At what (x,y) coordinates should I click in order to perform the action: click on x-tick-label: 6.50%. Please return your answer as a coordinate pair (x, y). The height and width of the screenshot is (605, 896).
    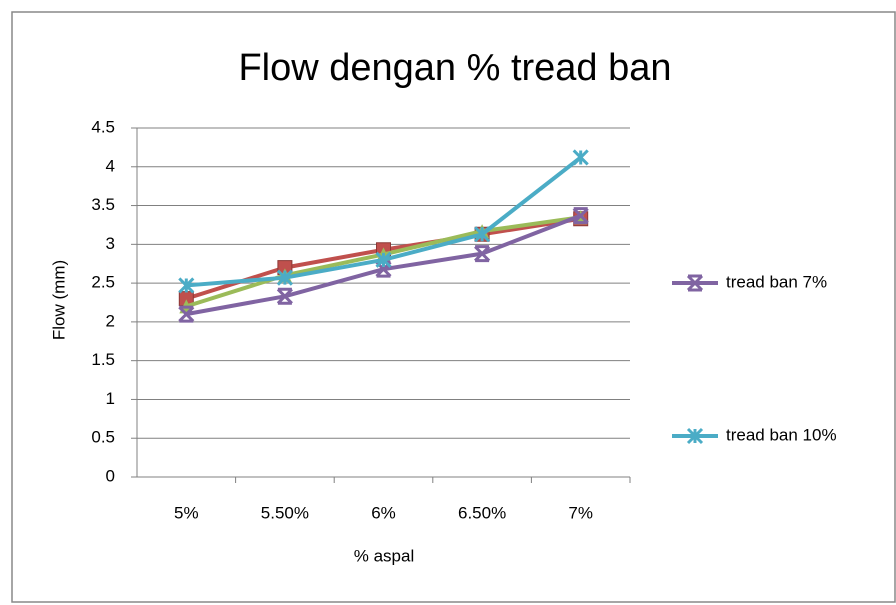
    Looking at the image, I should click on (482, 512).